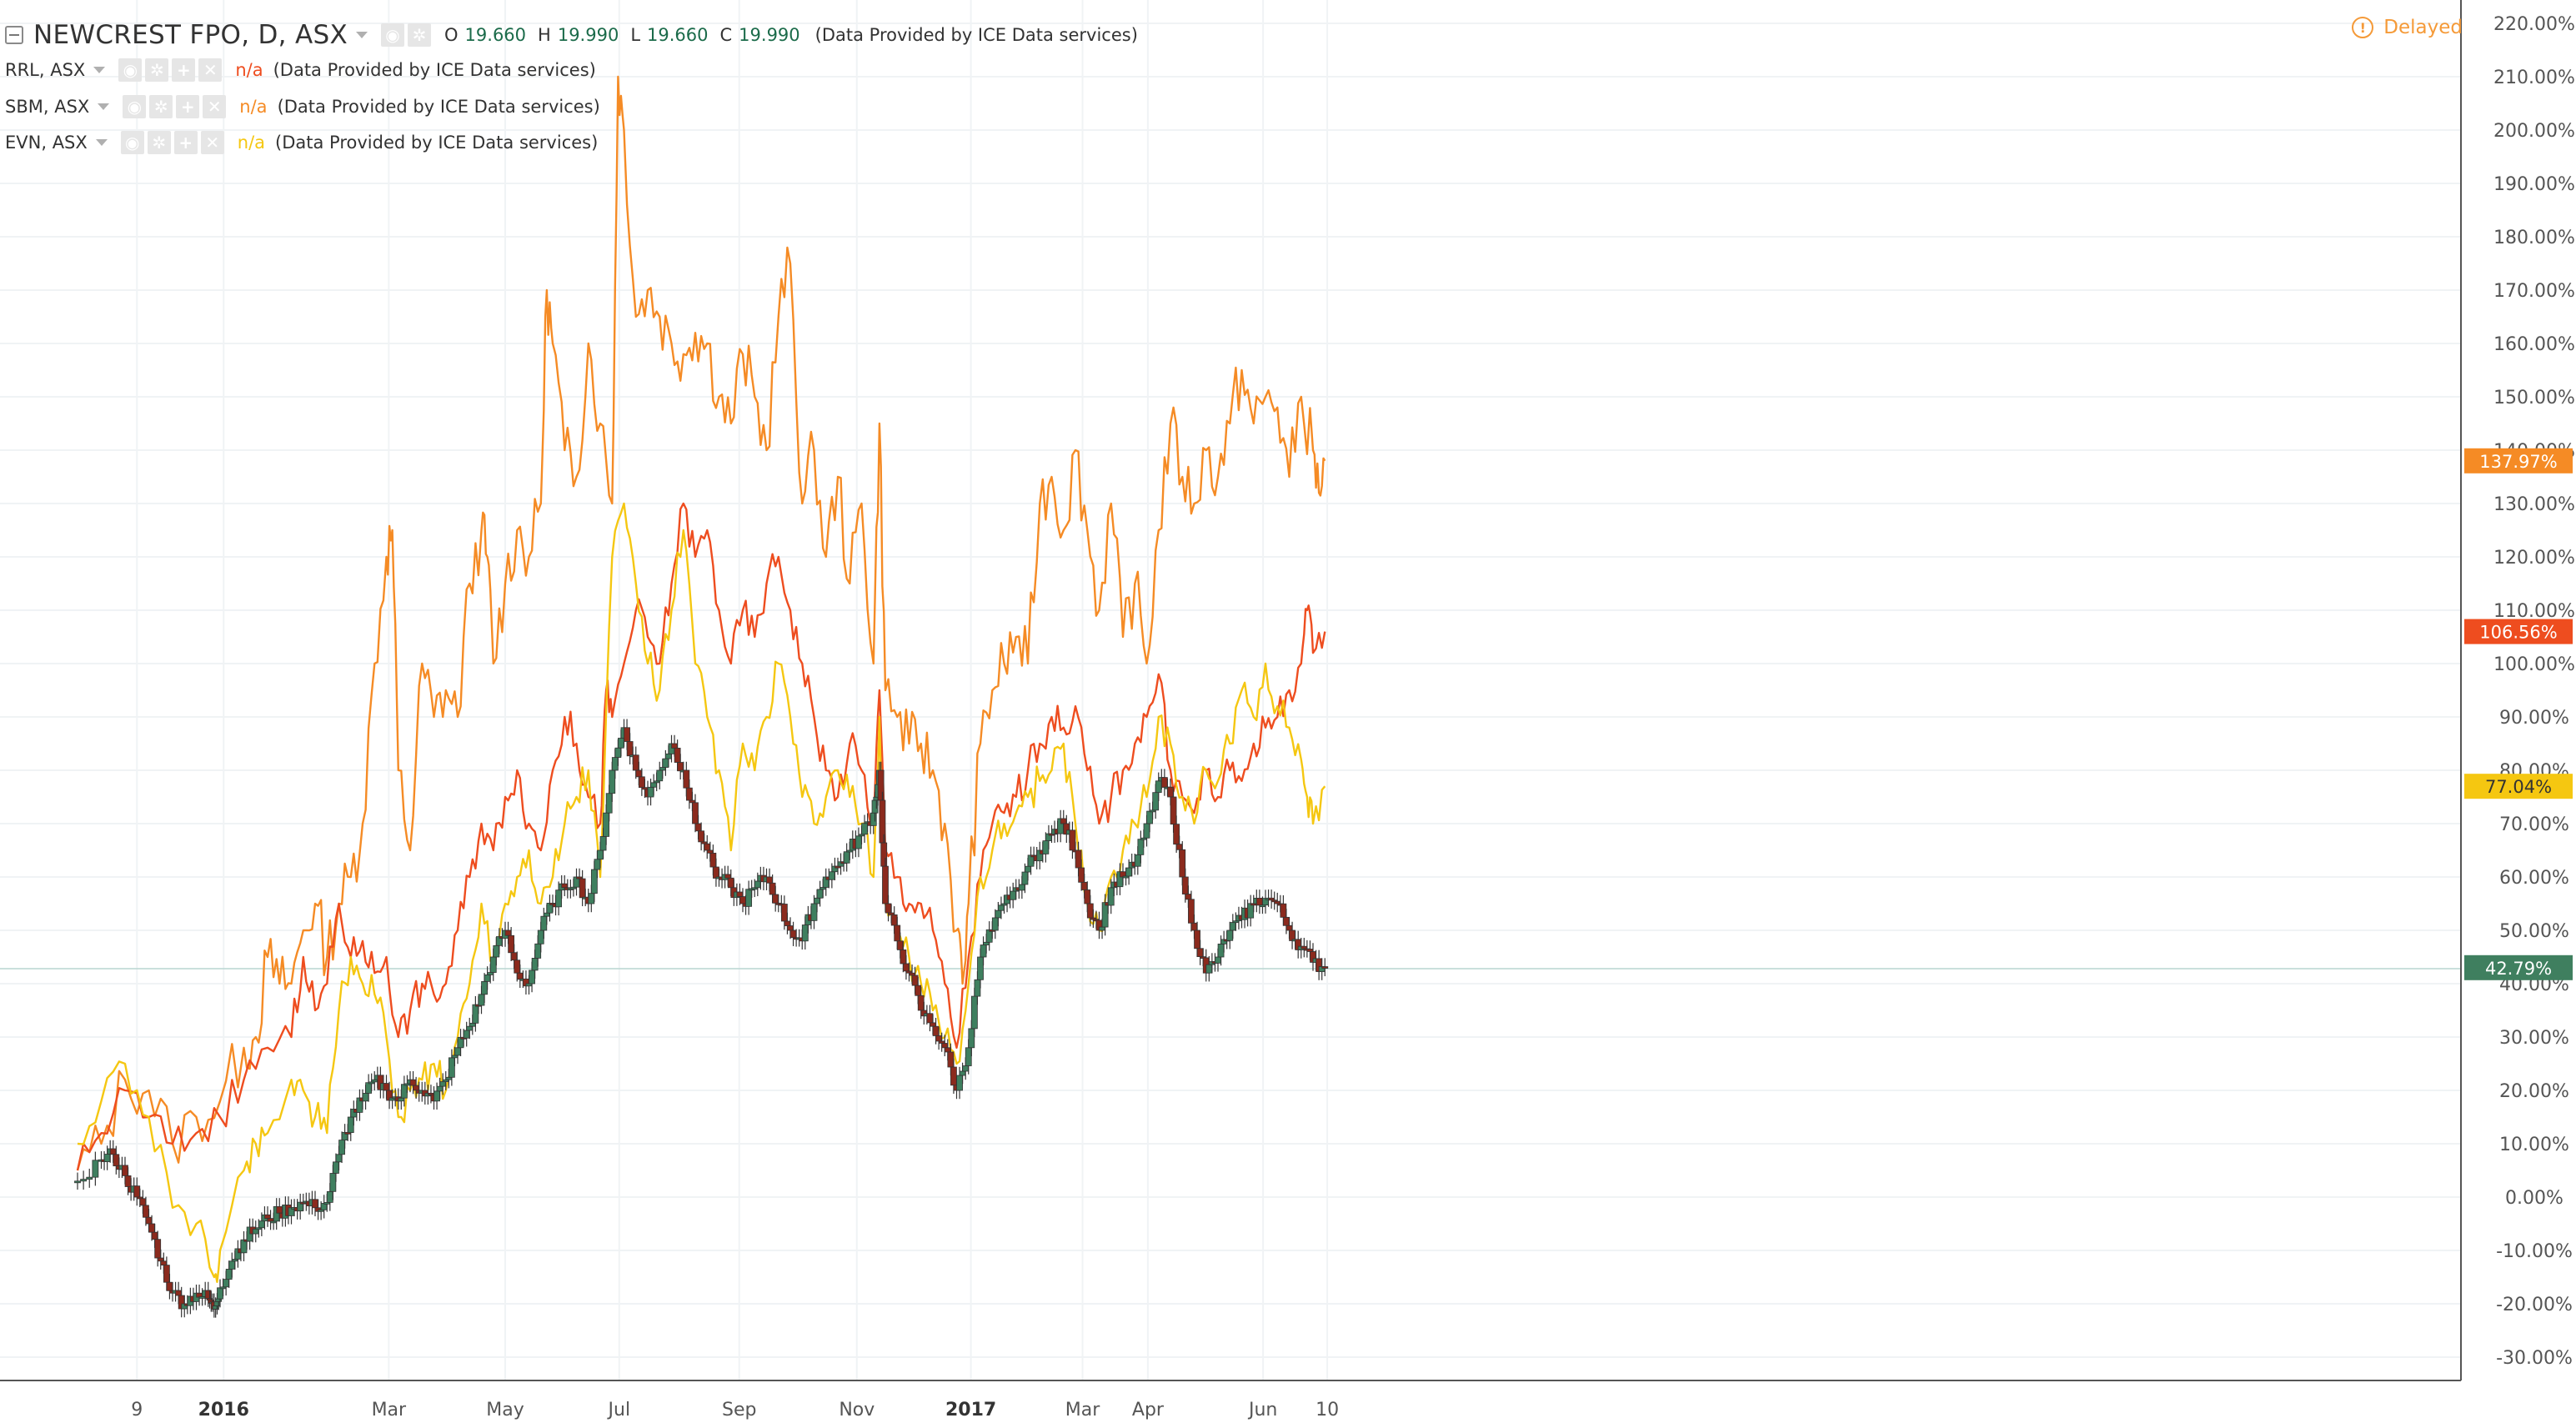  I want to click on collapse-icon, so click(14, 35).